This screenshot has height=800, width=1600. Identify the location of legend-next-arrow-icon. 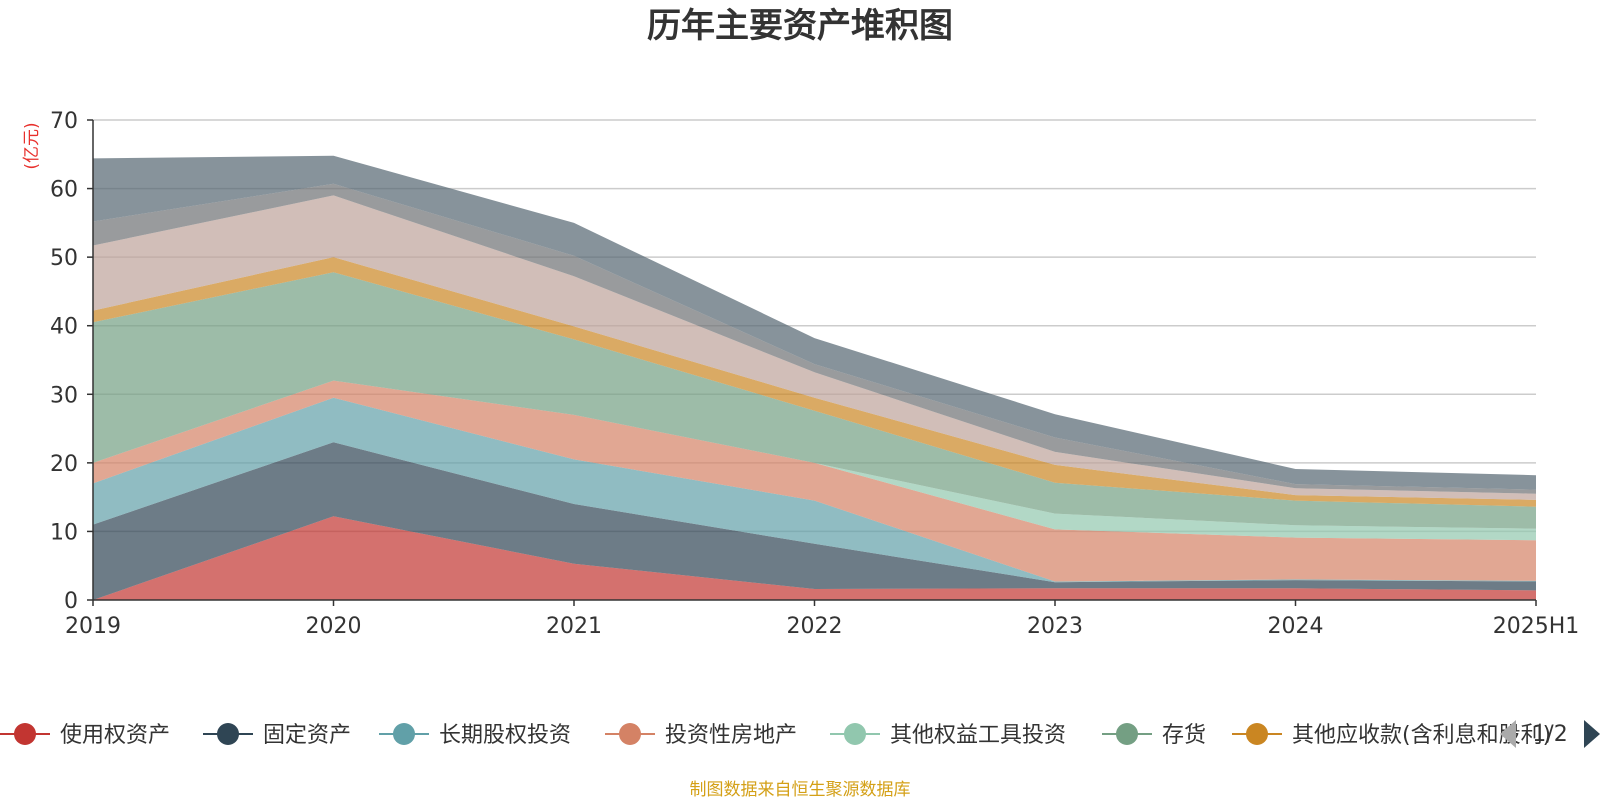
(1592, 734).